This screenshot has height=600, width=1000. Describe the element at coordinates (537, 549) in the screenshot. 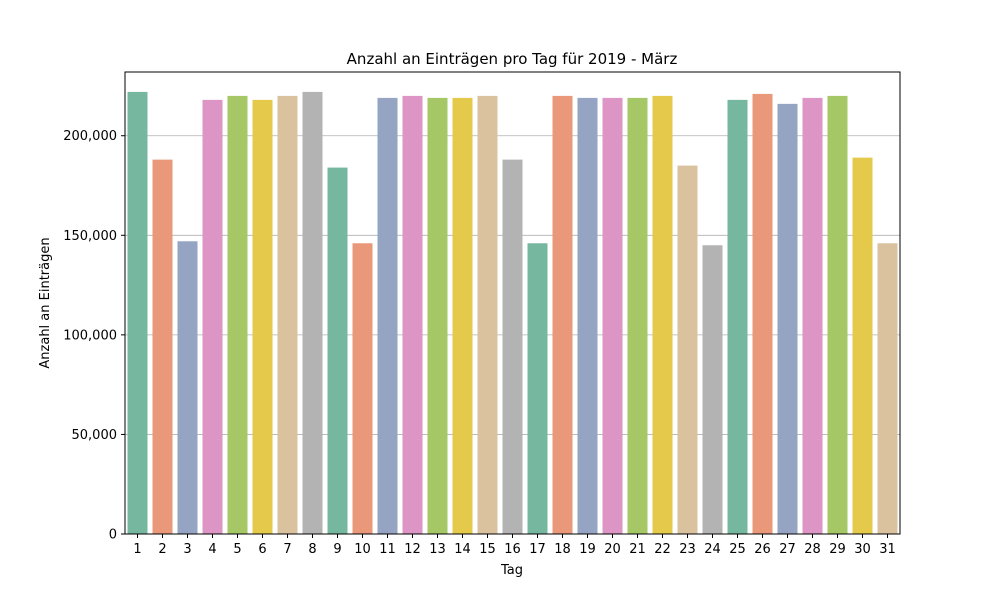

I see `x-tick-label: 17` at that location.